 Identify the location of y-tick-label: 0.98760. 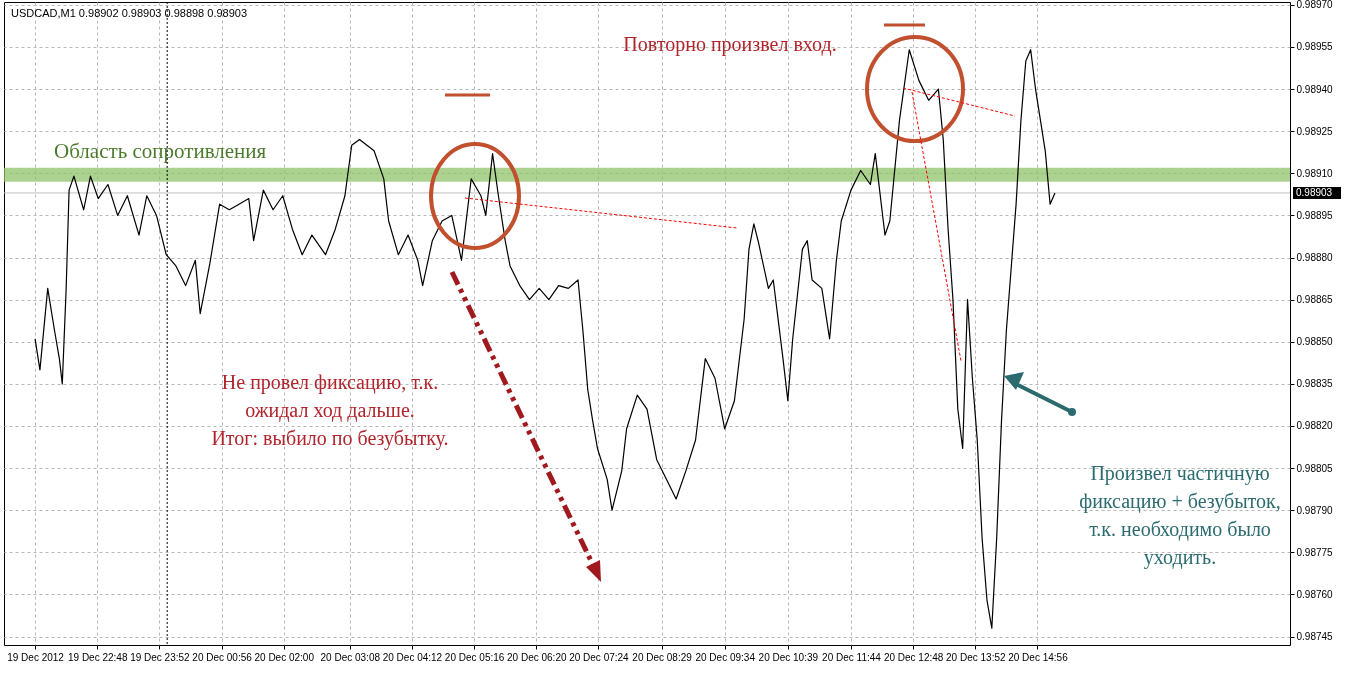
(1315, 594).